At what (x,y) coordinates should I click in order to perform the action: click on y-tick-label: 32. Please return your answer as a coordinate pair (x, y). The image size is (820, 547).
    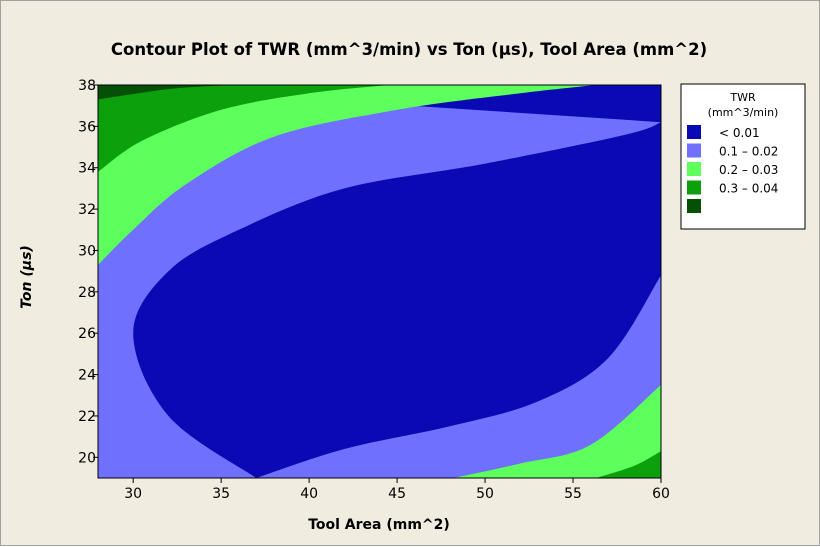
    Looking at the image, I should click on (87, 210).